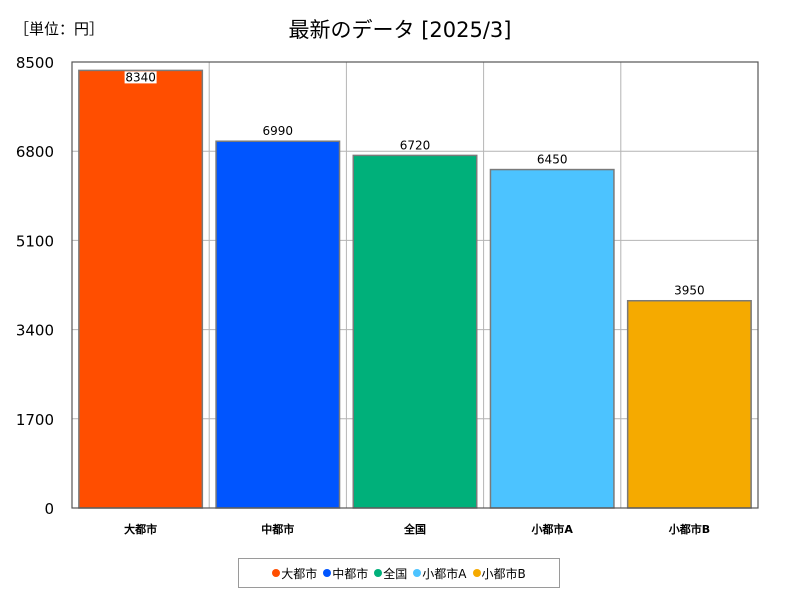 This screenshot has width=800, height=600. I want to click on data-label: 6450, so click(552, 160).